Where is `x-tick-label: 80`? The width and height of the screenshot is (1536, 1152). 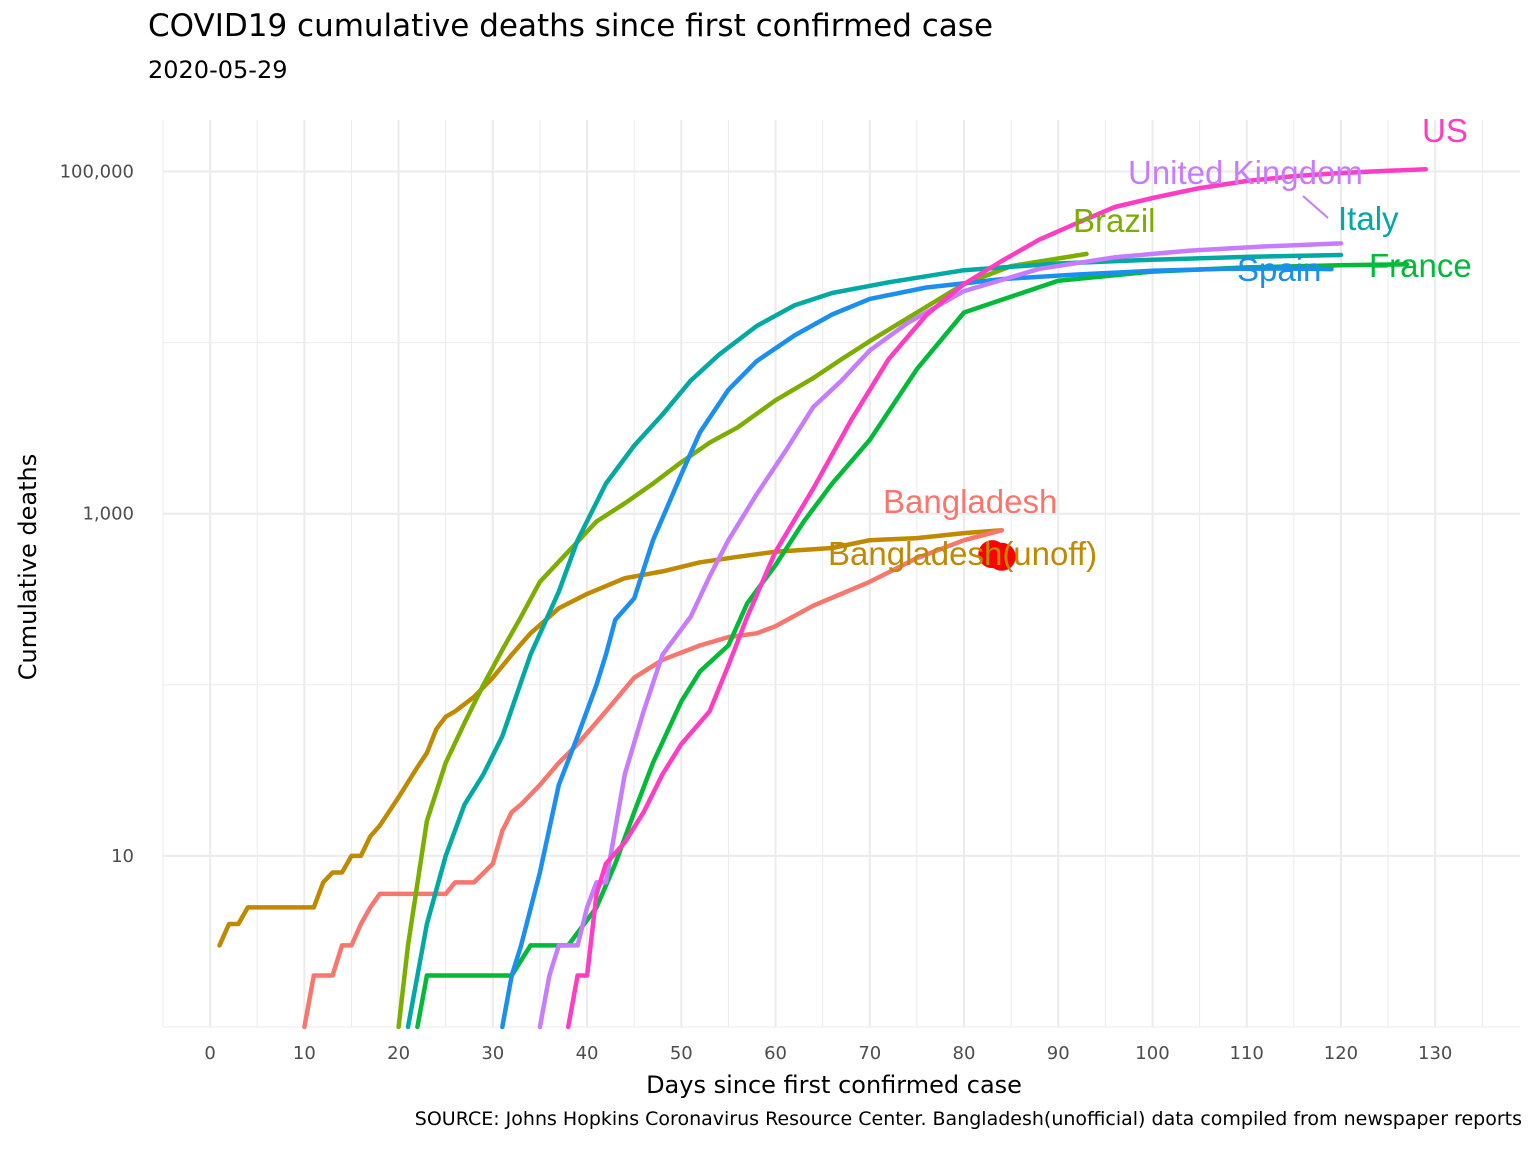
x-tick-label: 80 is located at coordinates (964, 1053).